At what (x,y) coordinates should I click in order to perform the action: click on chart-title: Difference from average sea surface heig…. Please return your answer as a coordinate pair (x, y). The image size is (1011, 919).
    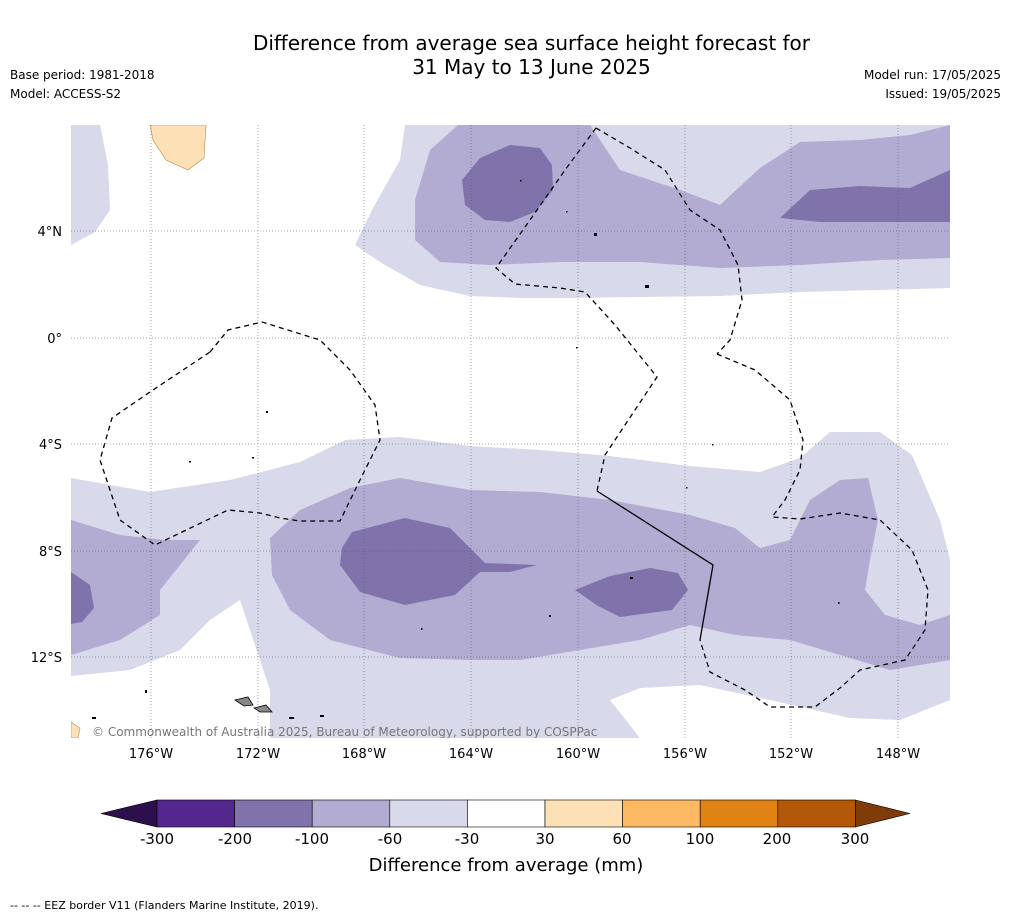
    Looking at the image, I should click on (505, 55).